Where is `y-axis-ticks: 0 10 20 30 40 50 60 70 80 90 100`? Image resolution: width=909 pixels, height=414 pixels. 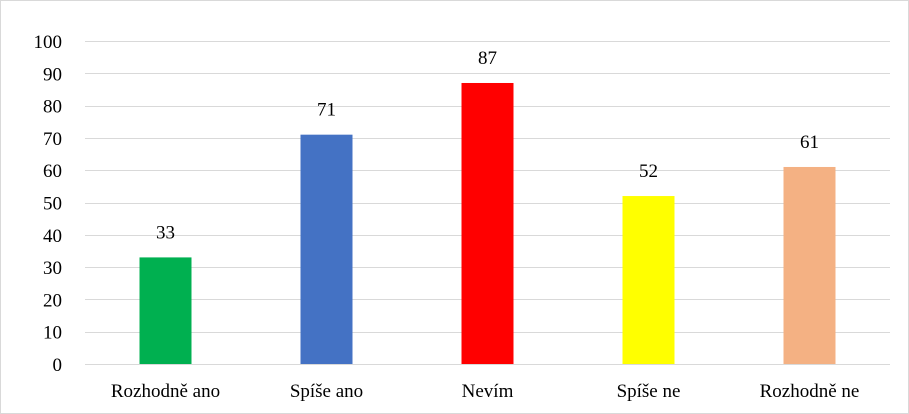
y-axis-ticks: 0 10 20 30 40 50 60 70 80 90 100 is located at coordinates (48, 204).